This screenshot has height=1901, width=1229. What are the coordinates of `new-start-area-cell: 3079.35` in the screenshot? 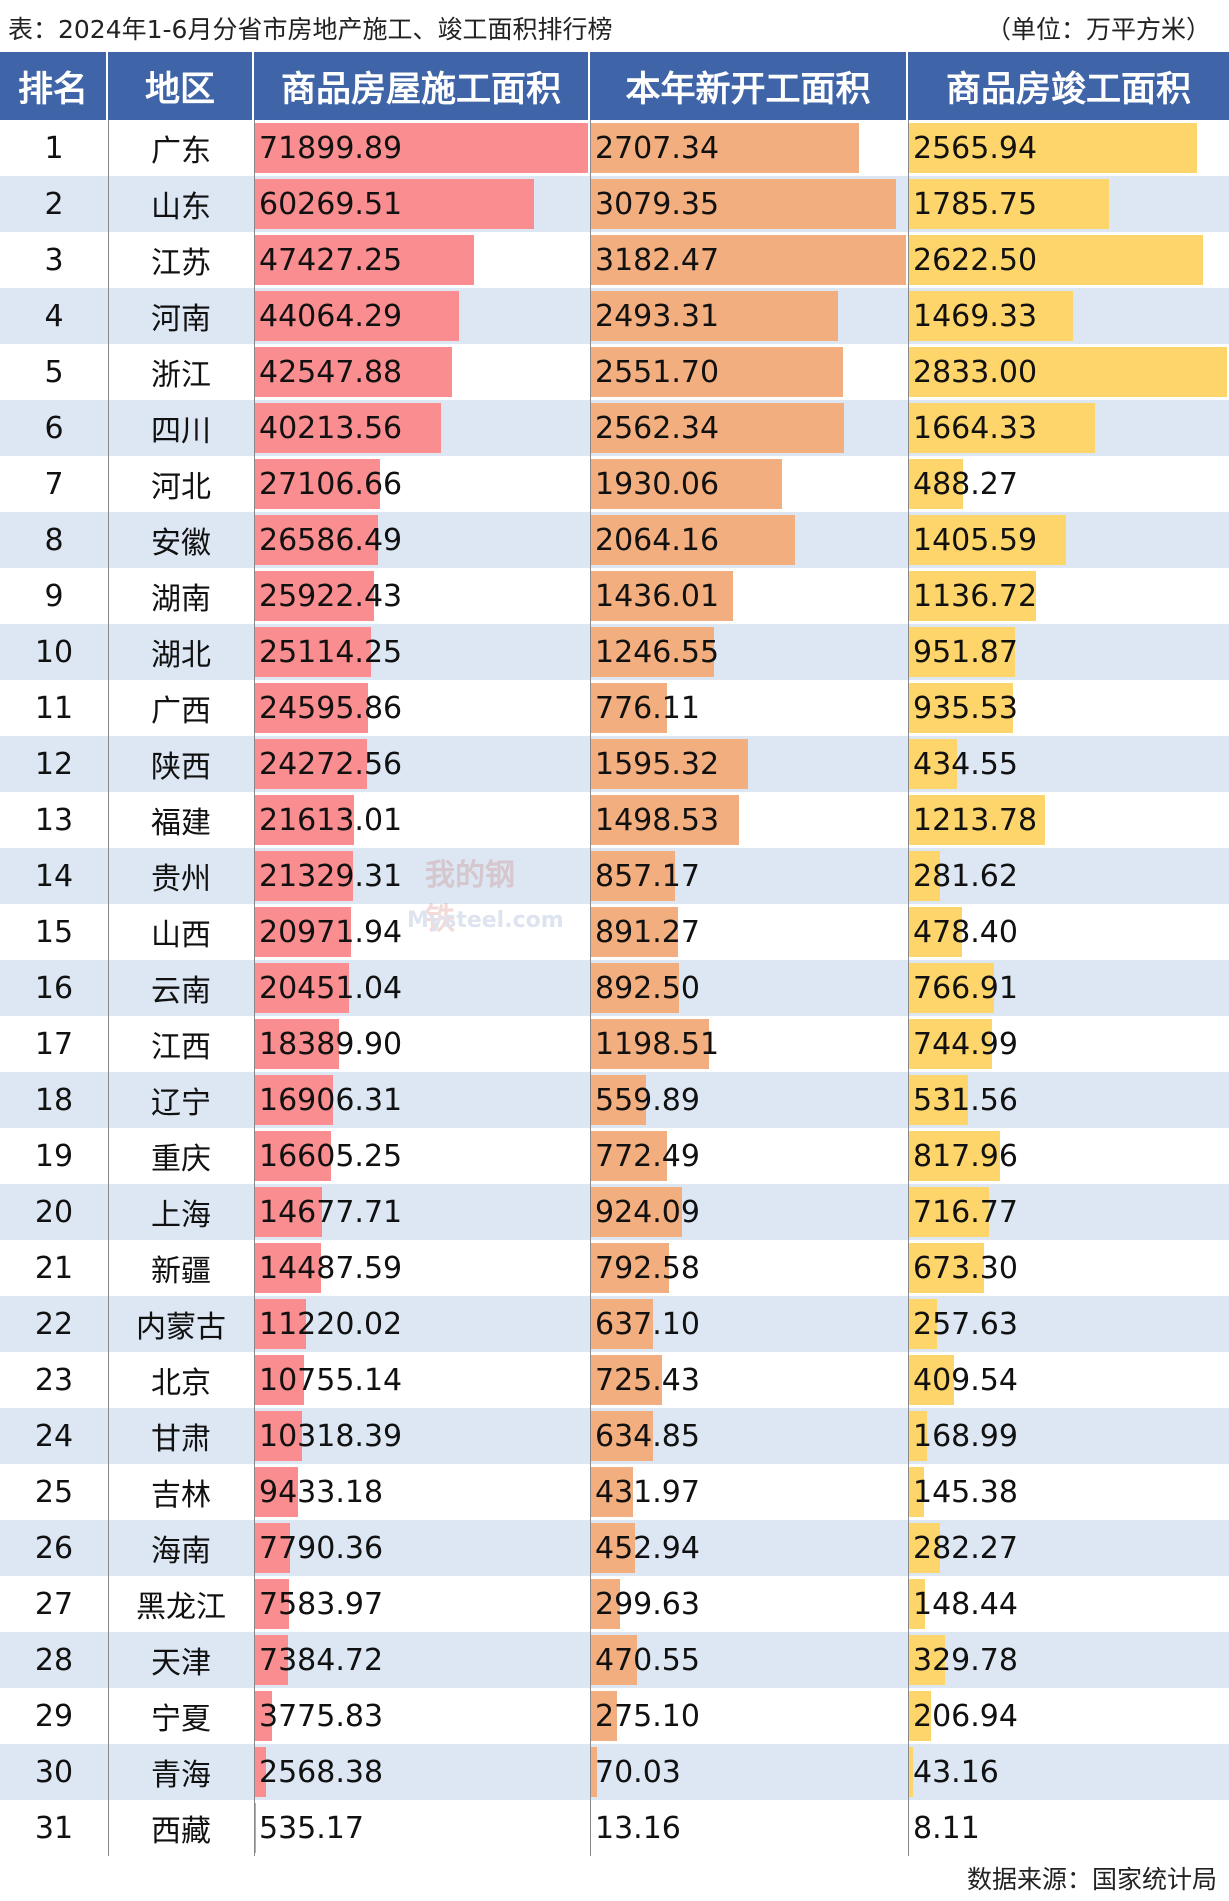 It's located at (749, 204).